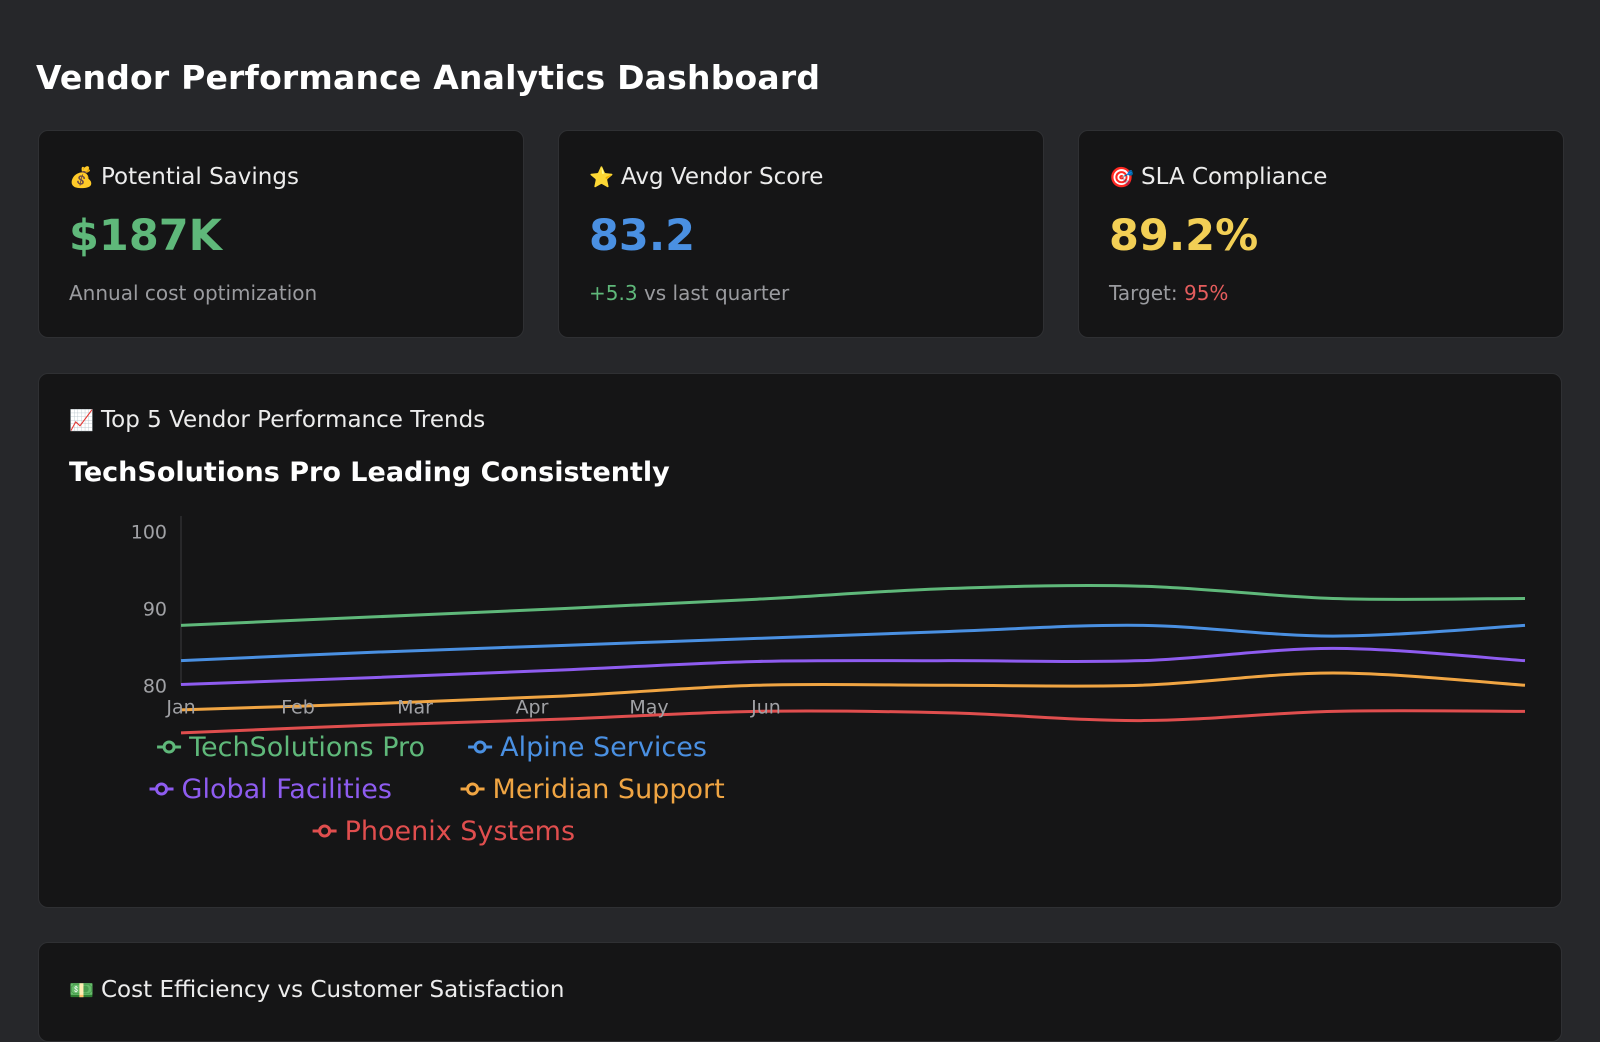  What do you see at coordinates (155, 609) in the screenshot?
I see `y-tick-label: 90` at bounding box center [155, 609].